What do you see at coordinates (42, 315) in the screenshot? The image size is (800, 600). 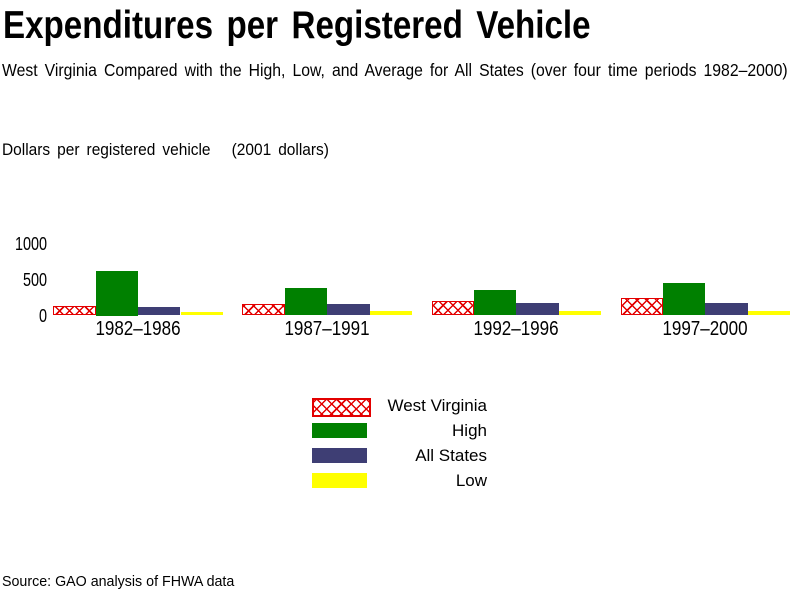 I see `y-tick-label-0: 0` at bounding box center [42, 315].